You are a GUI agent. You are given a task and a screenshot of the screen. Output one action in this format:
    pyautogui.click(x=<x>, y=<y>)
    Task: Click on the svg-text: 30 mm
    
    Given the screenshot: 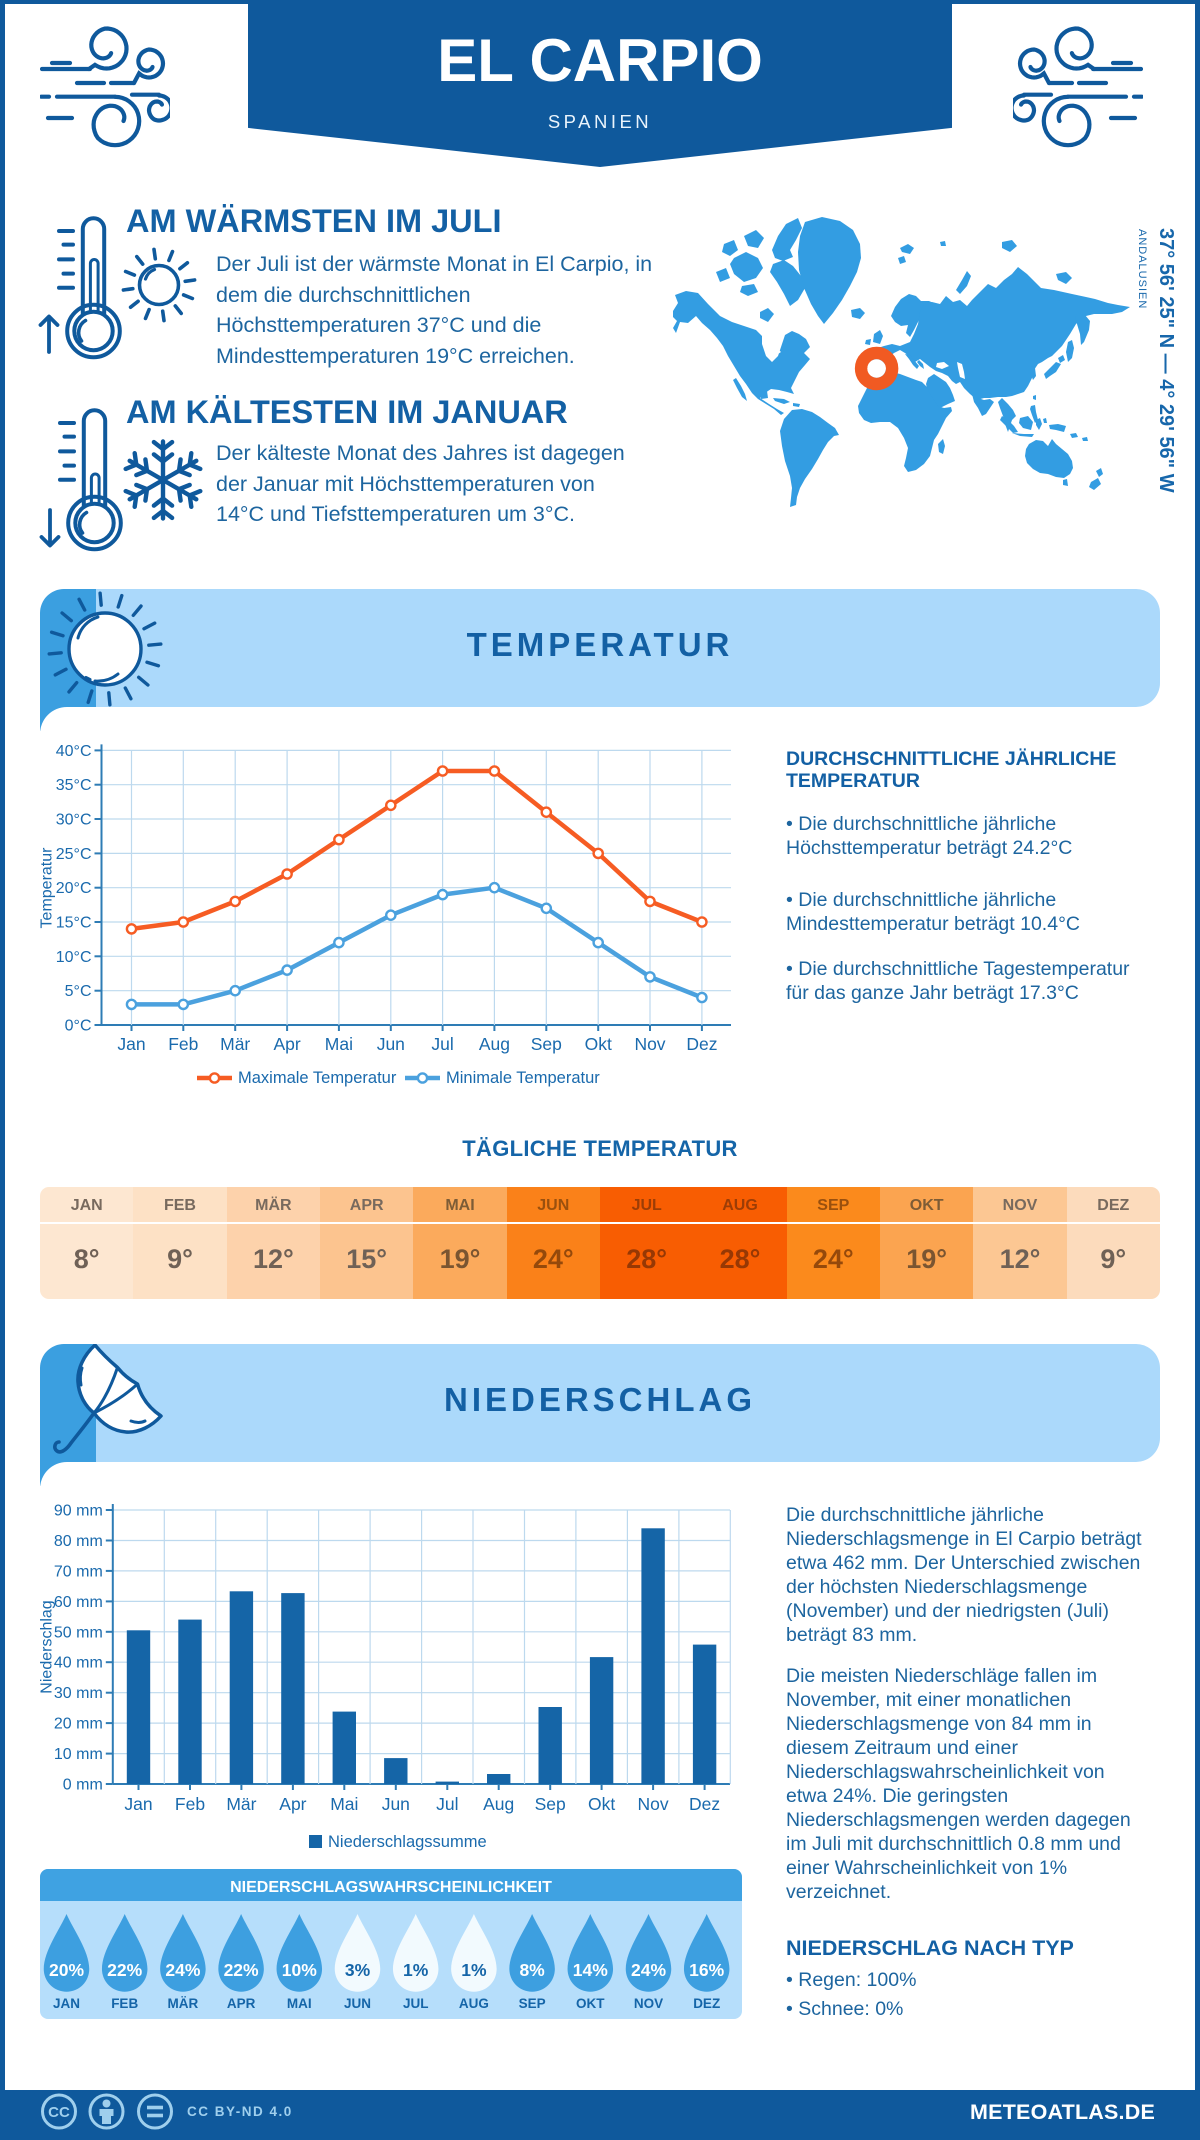 What is the action you would take?
    pyautogui.click(x=78, y=1693)
    